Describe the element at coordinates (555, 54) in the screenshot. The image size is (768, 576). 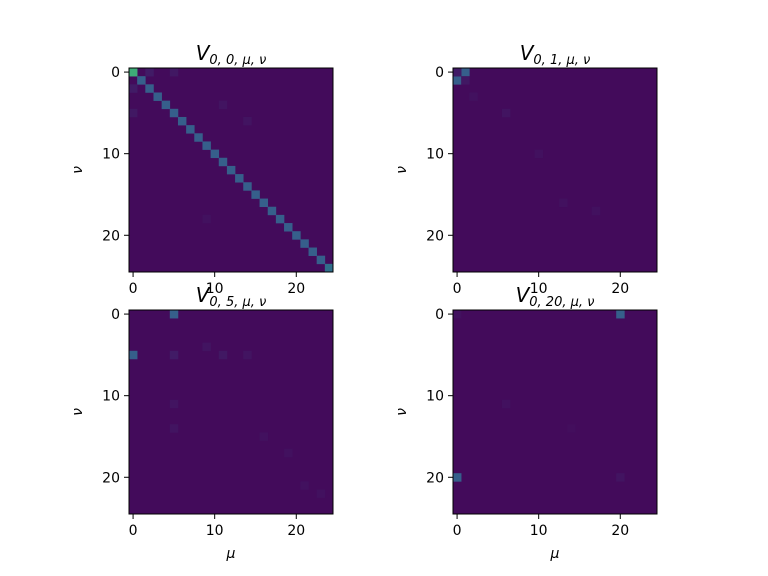
I see `subplot-title: V0, 1, μ, ν` at that location.